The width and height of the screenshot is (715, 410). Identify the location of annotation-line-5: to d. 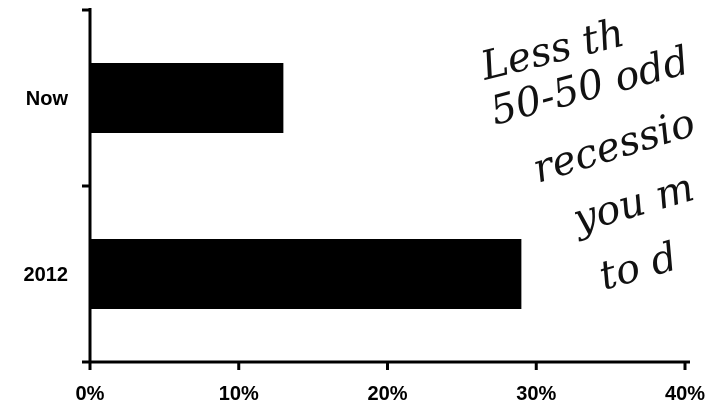
(638, 267).